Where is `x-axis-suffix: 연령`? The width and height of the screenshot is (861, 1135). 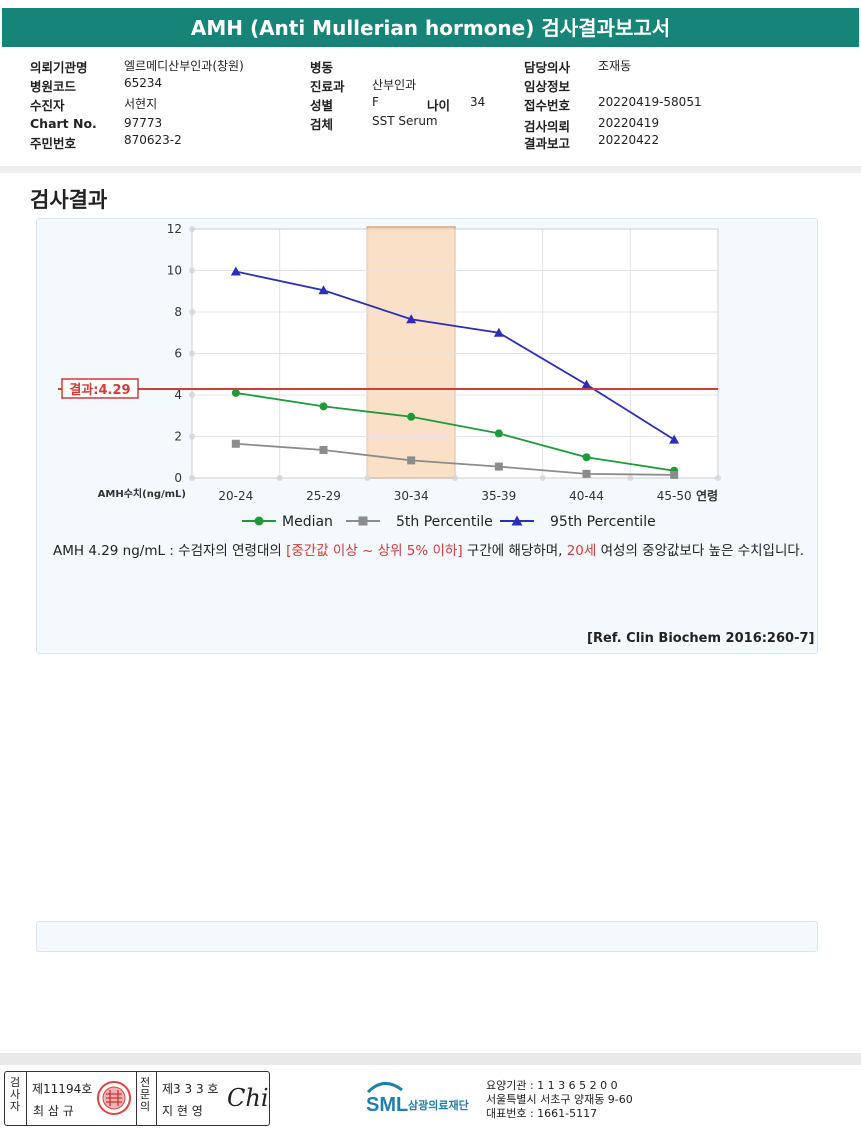 x-axis-suffix: 연령 is located at coordinates (707, 495).